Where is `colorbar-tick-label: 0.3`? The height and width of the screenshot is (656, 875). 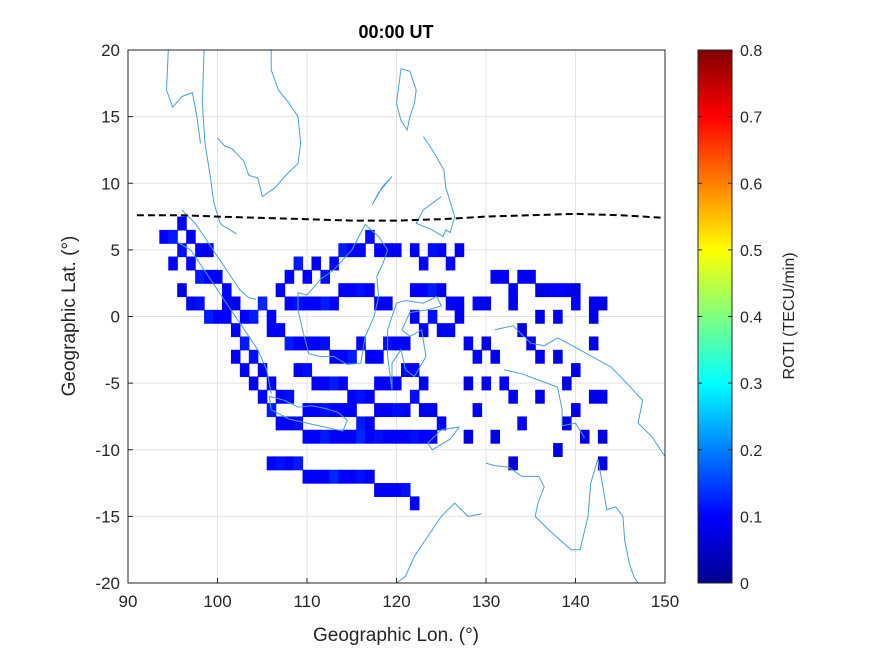 colorbar-tick-label: 0.3 is located at coordinates (751, 384).